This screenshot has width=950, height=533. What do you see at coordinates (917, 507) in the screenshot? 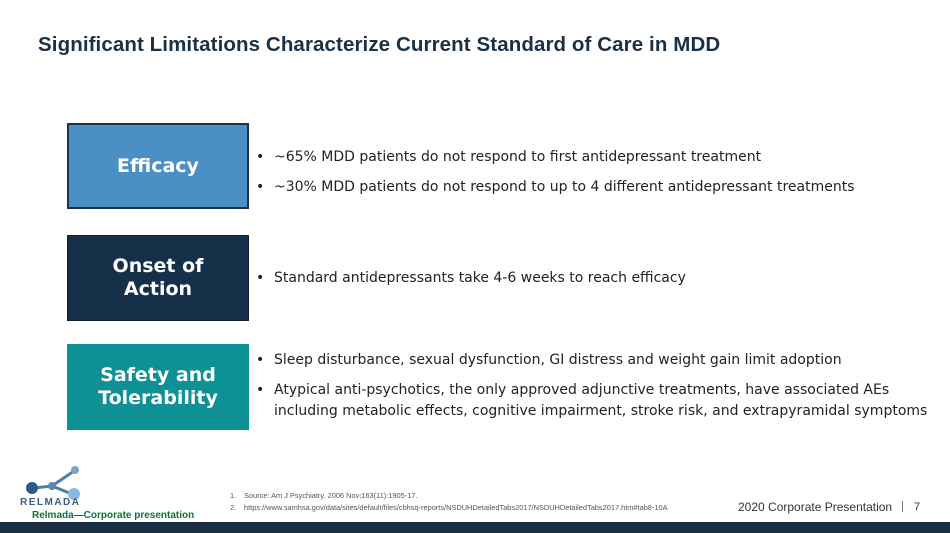
I see `page-number: 7` at bounding box center [917, 507].